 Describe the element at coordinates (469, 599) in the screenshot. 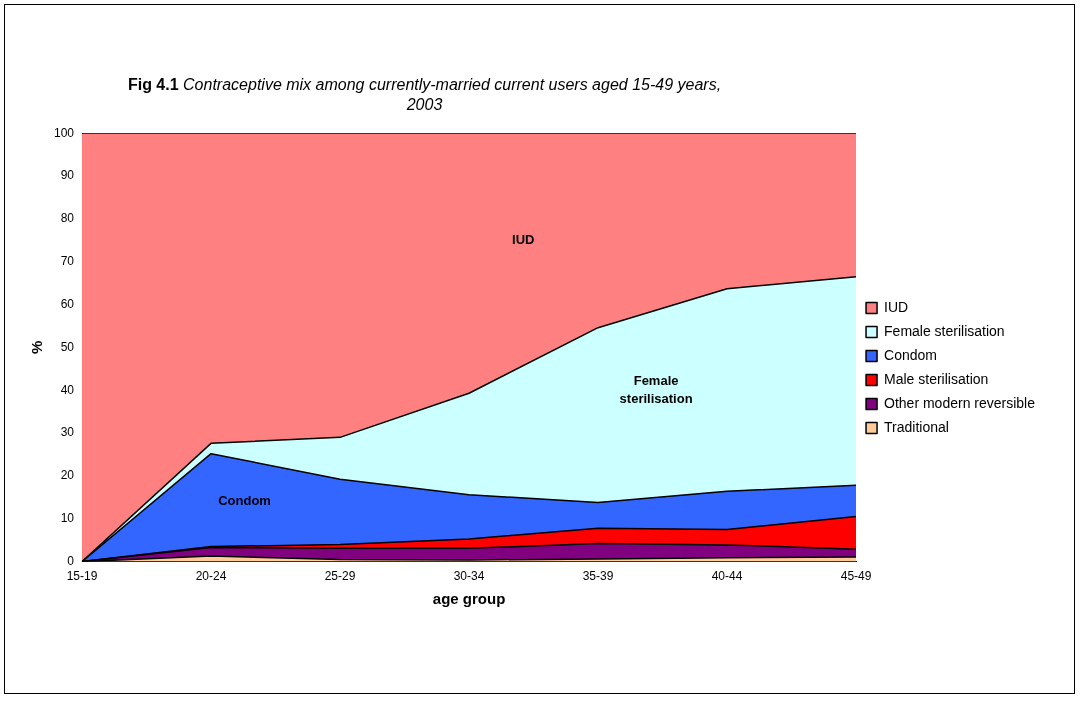

I see `x-axis-title: age group` at that location.